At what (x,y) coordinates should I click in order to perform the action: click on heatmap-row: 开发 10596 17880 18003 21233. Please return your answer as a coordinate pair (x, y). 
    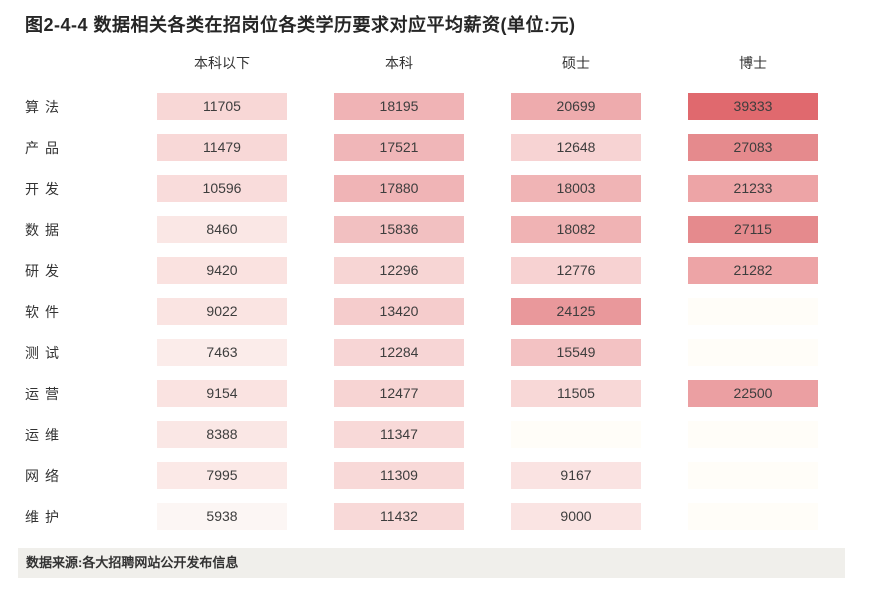
    Looking at the image, I should click on (441, 188).